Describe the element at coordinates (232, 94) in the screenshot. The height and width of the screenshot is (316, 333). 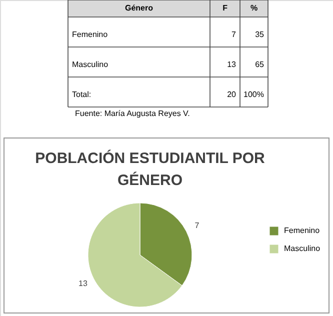
I see `text: 20` at that location.